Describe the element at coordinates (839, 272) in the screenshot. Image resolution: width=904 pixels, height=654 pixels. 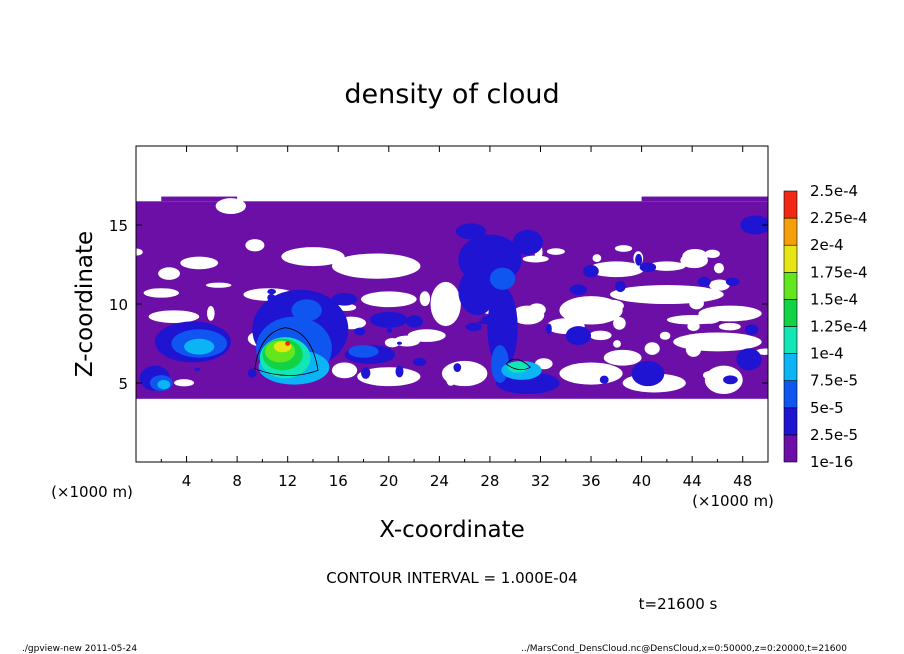
I see `colorbar-label: 1.75e-4` at that location.